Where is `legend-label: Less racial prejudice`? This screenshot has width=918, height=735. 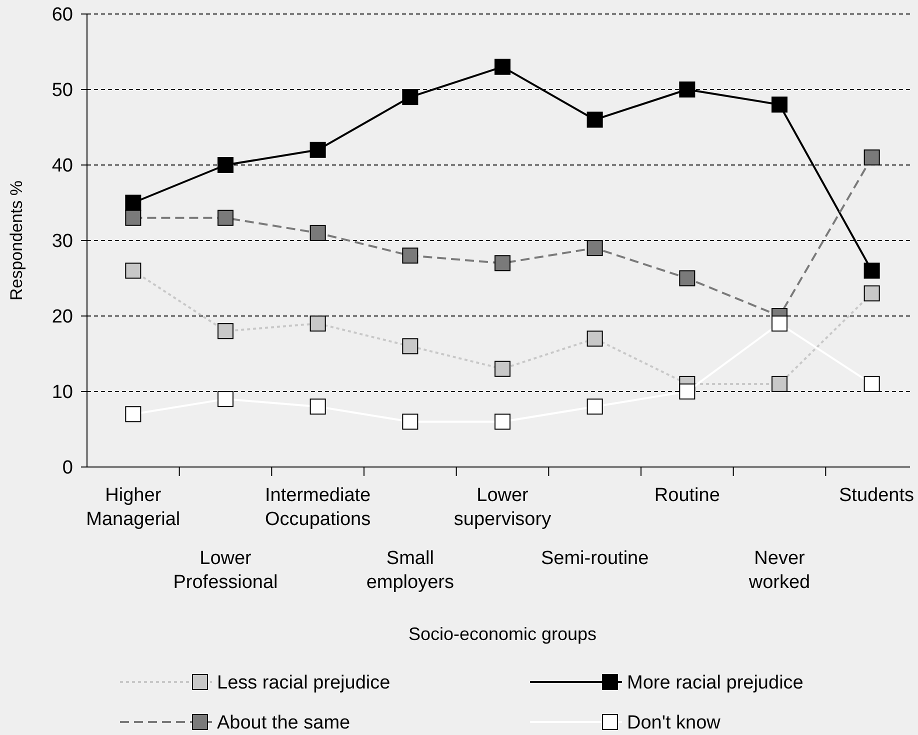
legend-label: Less racial prejudice is located at coordinates (303, 683).